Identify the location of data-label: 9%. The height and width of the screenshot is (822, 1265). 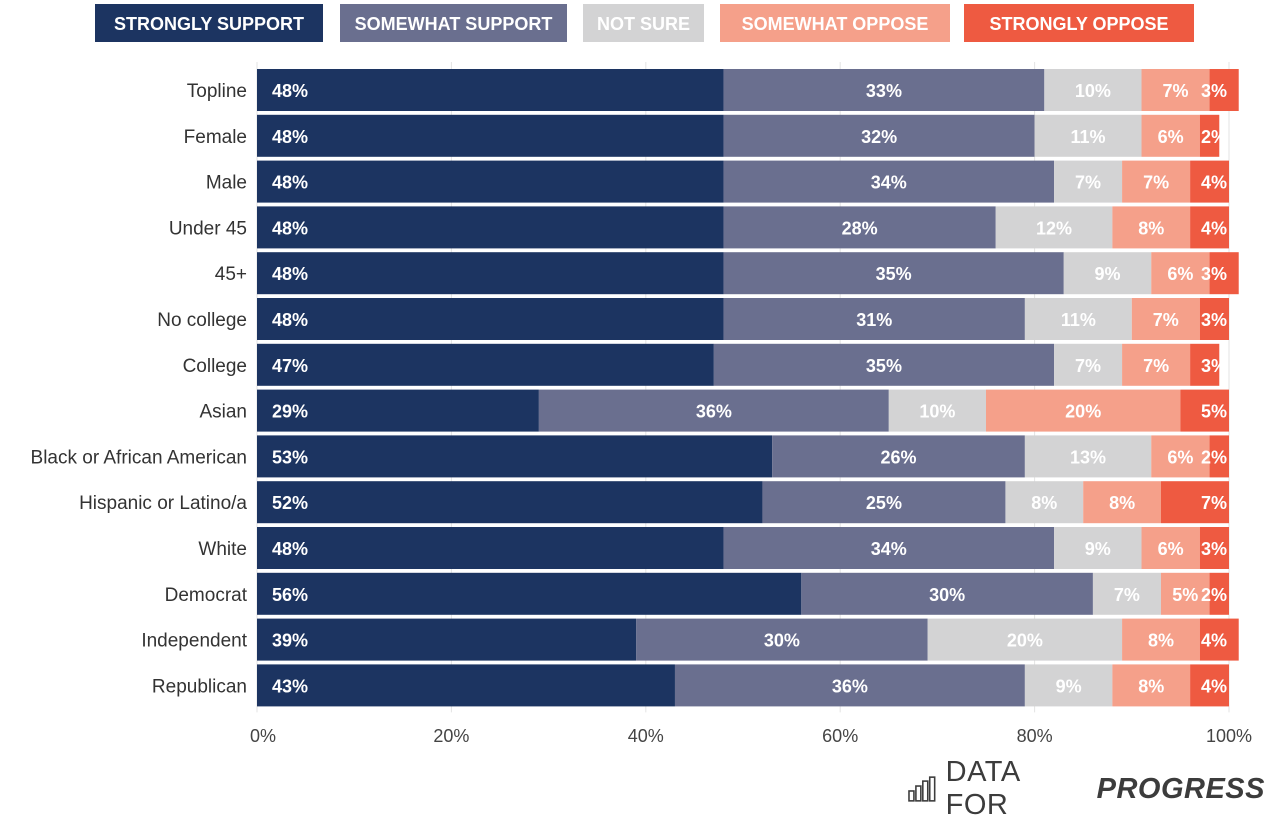
(1069, 686).